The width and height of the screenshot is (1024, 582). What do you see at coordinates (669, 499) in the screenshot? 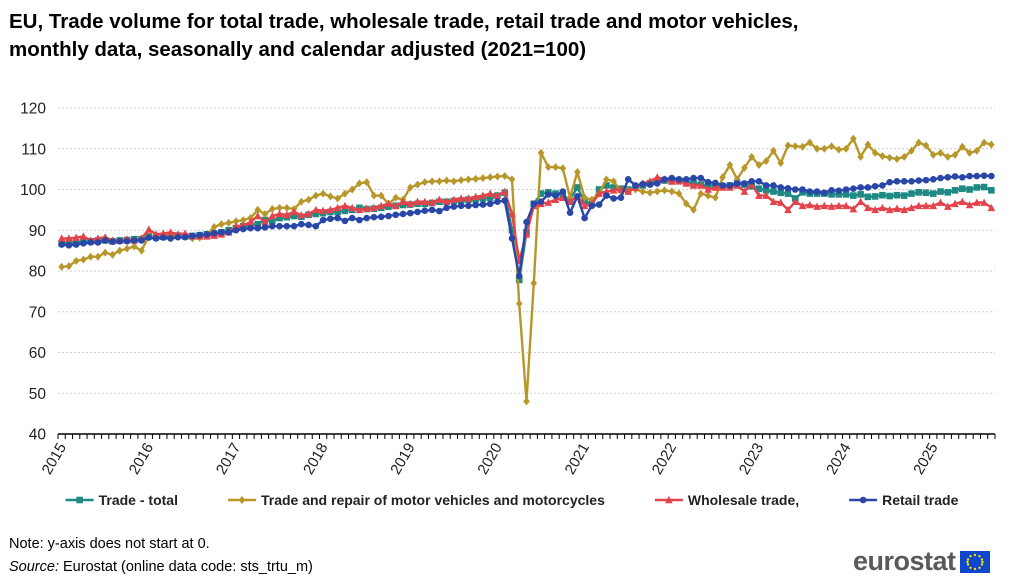
I see `legend-marker-icon` at bounding box center [669, 499].